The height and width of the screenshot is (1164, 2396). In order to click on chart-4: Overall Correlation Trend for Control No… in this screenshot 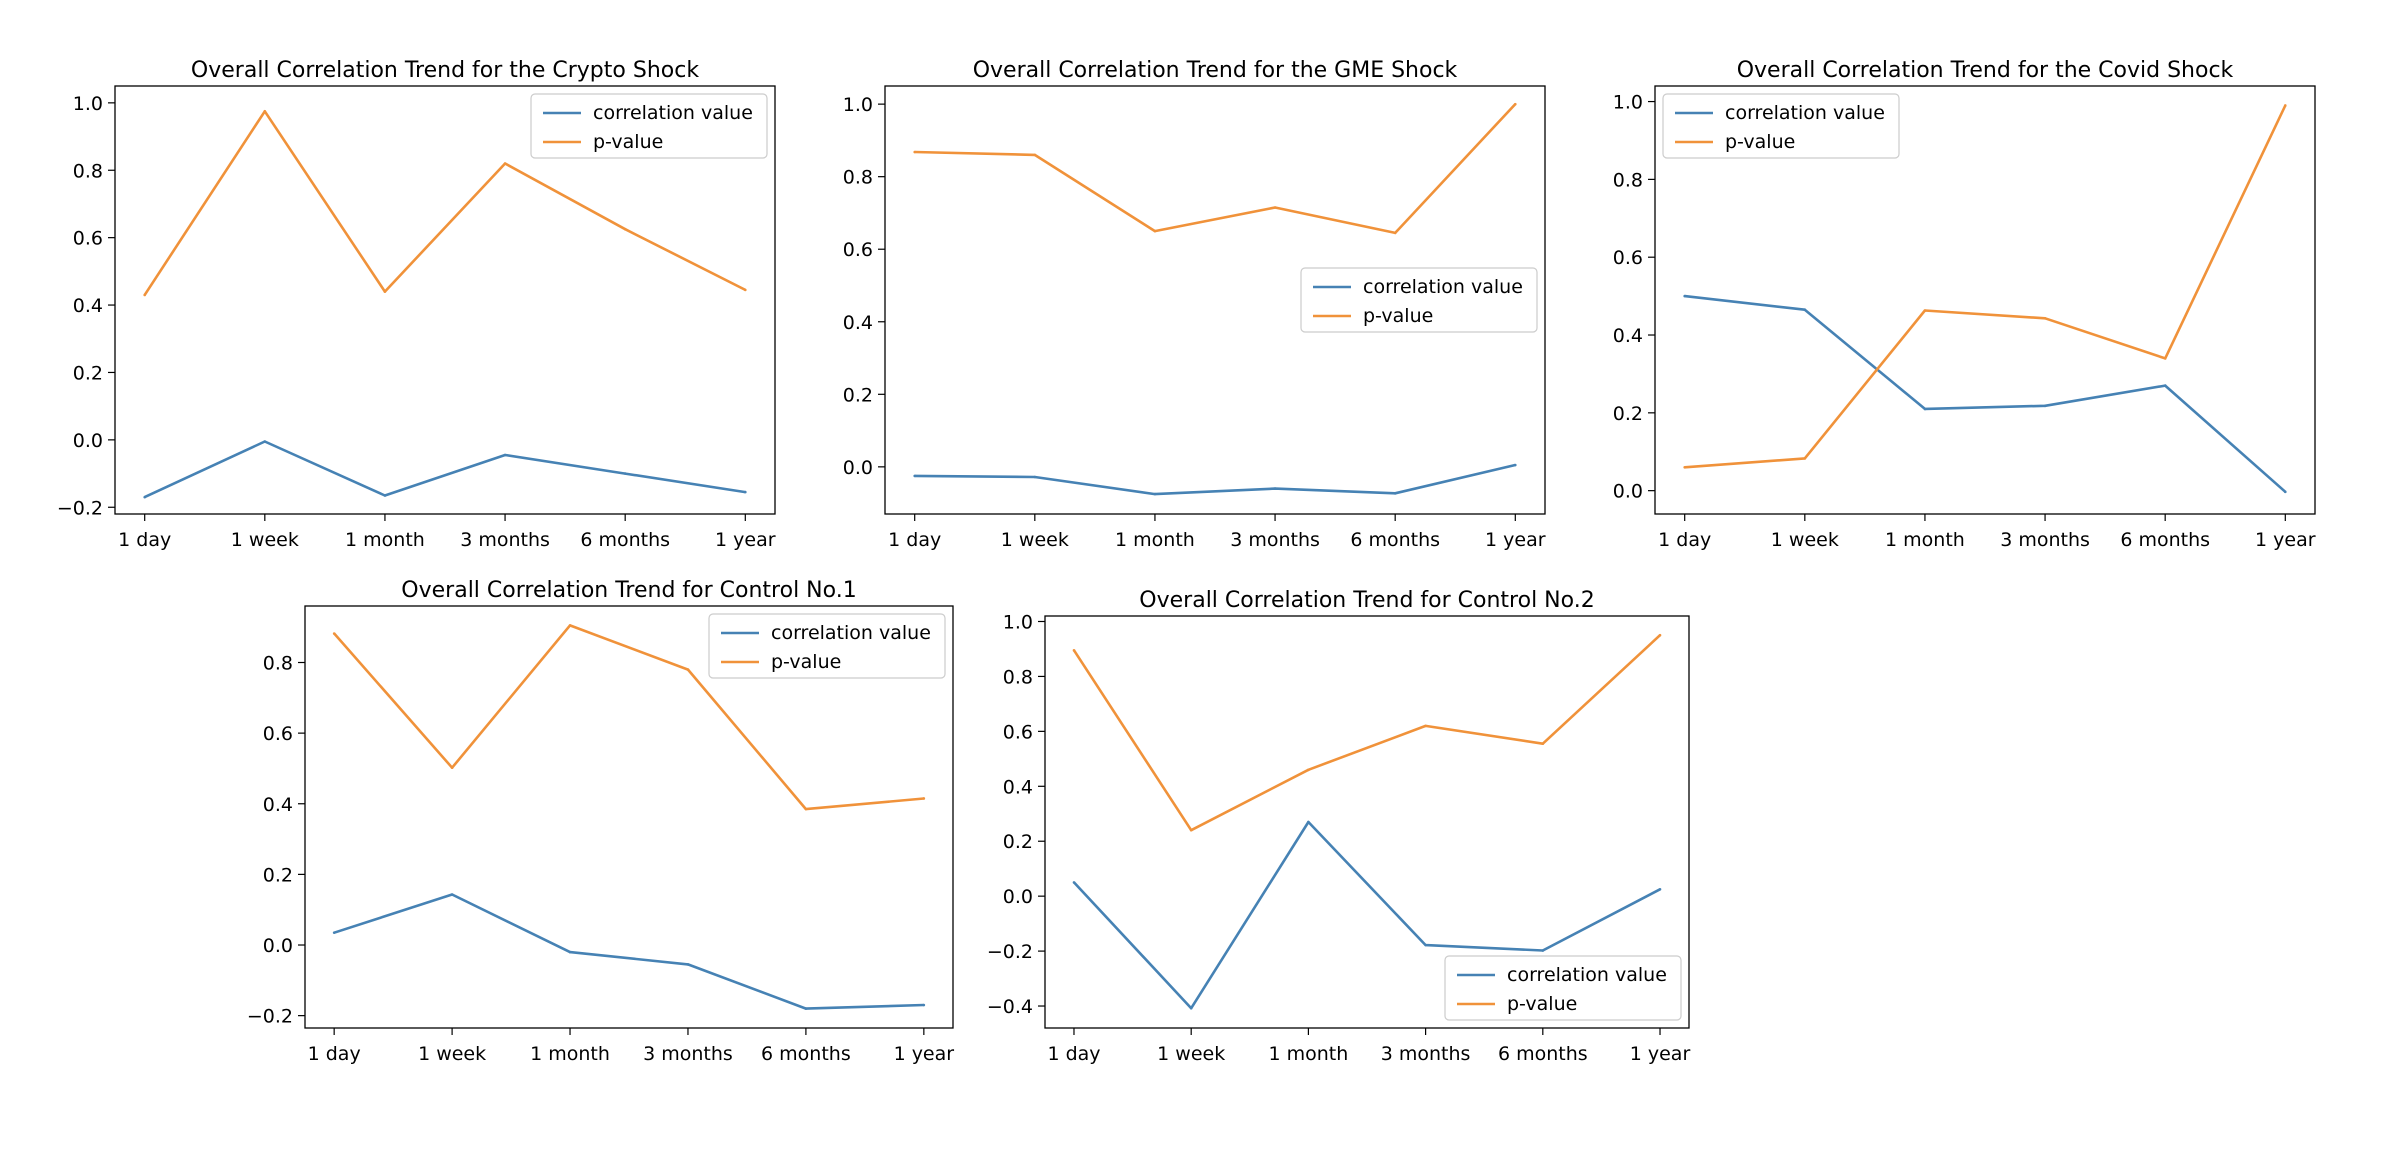, I will do `click(601, 821)`.